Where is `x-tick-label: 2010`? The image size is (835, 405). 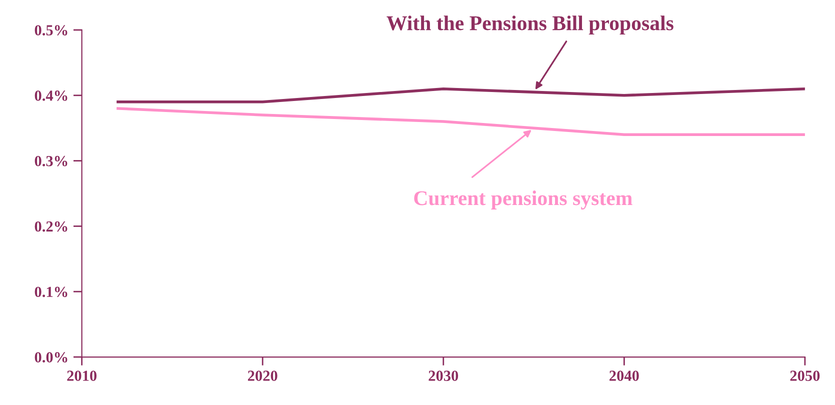 x-tick-label: 2010 is located at coordinates (82, 375).